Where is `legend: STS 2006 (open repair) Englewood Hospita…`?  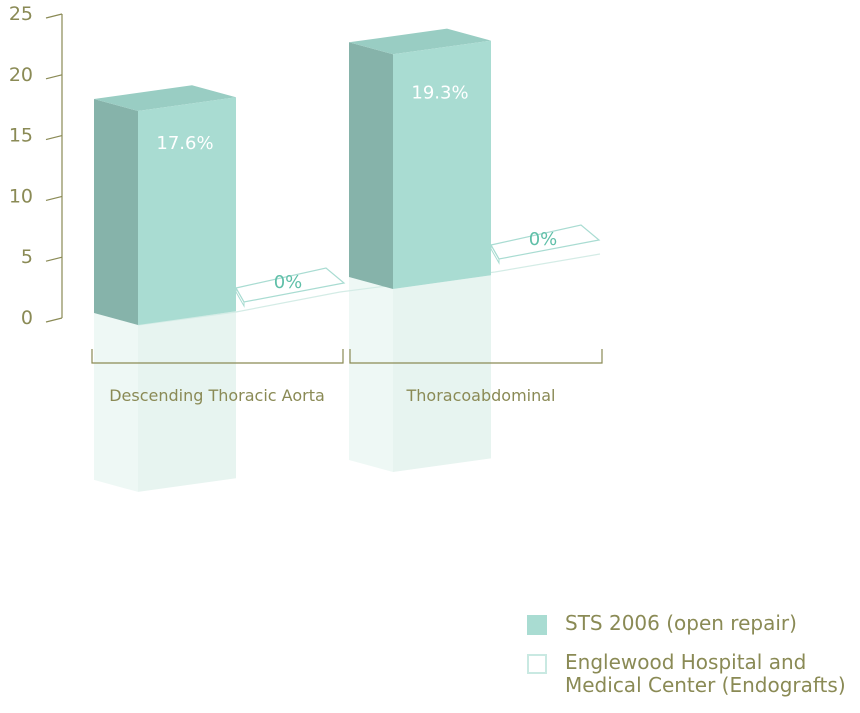 legend: STS 2006 (open repair) Englewood Hospita… is located at coordinates (693, 662).